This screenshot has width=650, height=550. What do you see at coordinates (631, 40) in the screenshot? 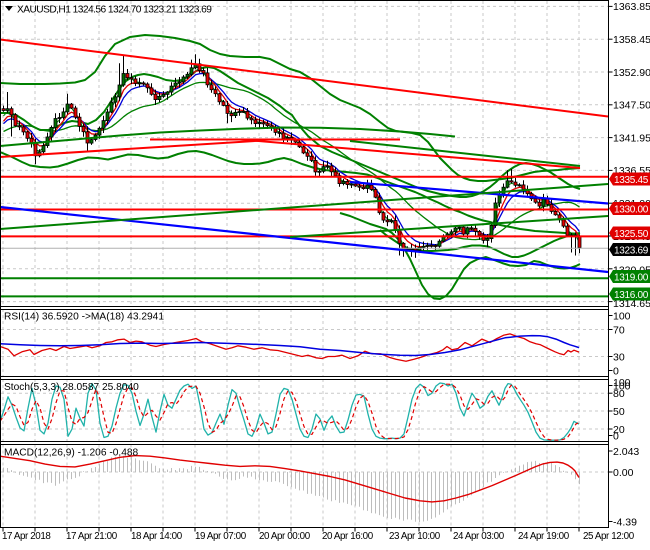
I see `svg-text: 1358.45` at bounding box center [631, 40].